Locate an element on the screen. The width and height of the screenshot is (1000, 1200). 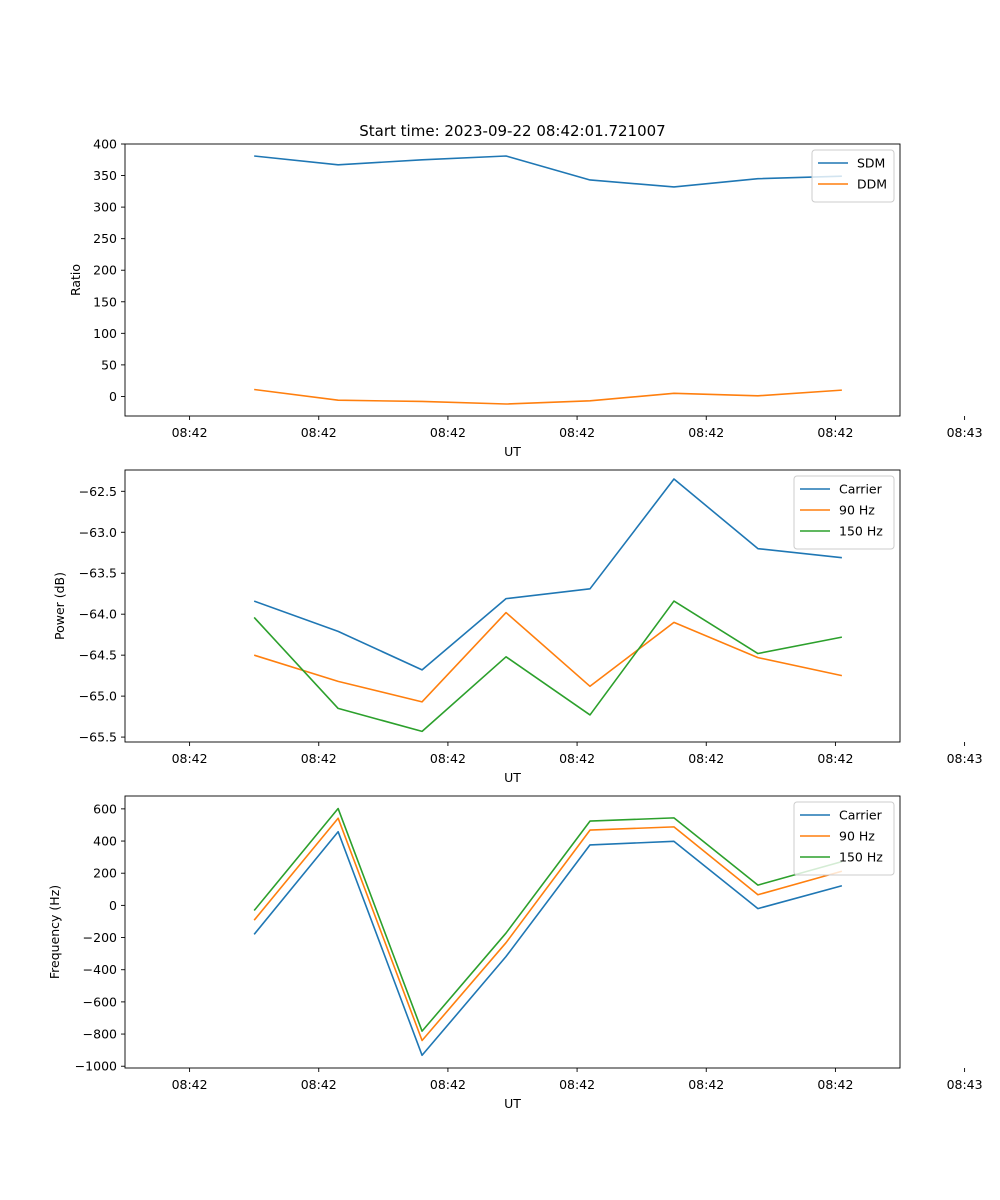
y-tick-label: −65.0 is located at coordinates (98, 696).